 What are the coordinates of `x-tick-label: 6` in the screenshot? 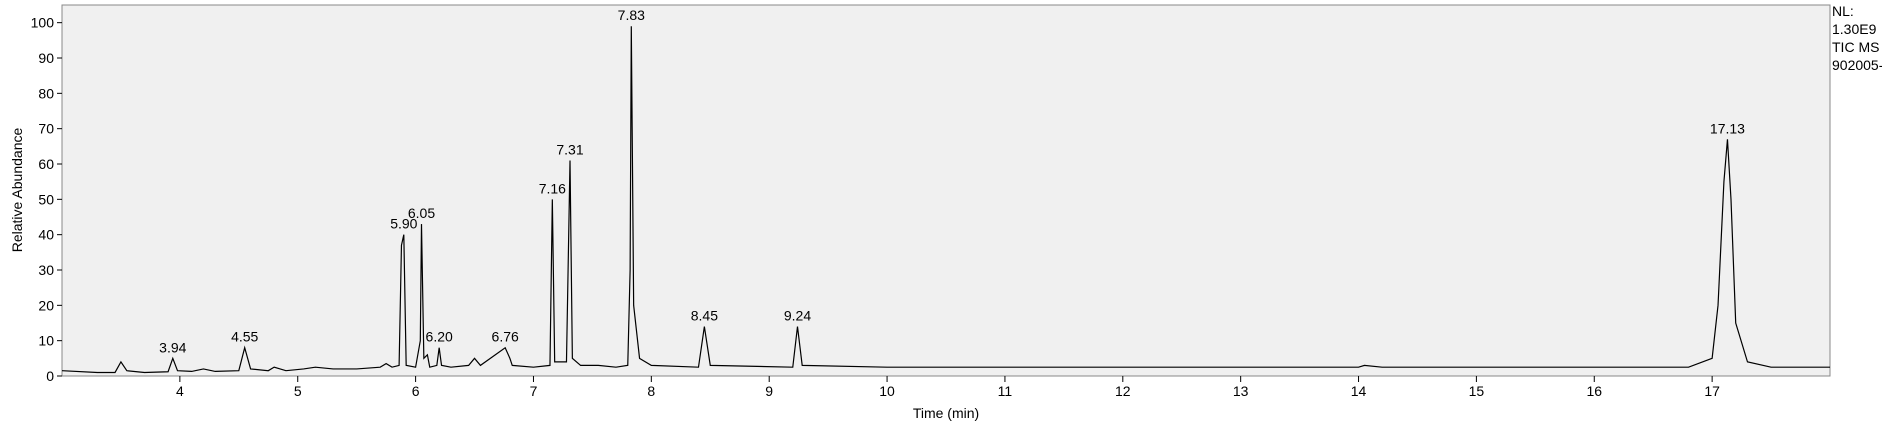 It's located at (416, 391).